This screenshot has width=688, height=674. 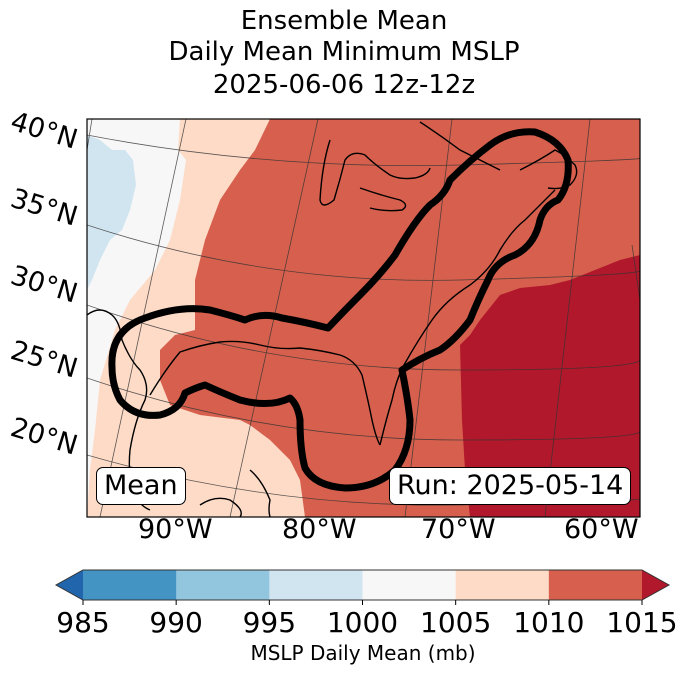 I want to click on lon-label-90w: 90°W, so click(x=175, y=529).